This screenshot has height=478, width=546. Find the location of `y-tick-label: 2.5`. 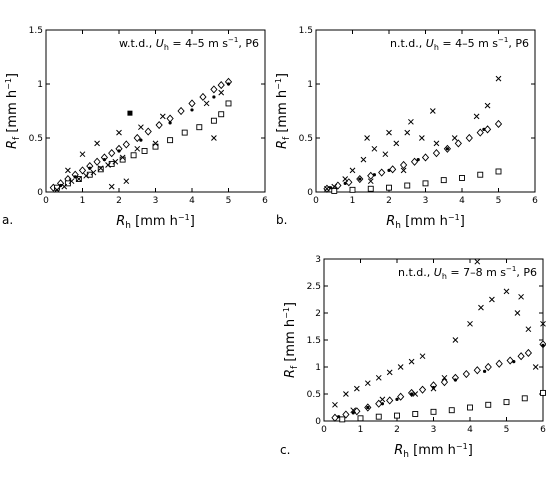

y-tick-label: 2.5 is located at coordinates (314, 287).